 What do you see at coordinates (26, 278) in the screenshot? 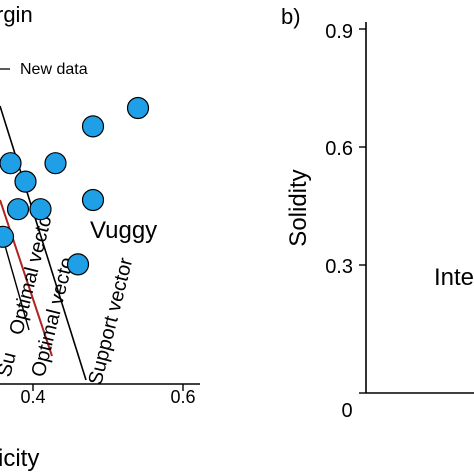
I see `optimal-vector-line` at bounding box center [26, 278].